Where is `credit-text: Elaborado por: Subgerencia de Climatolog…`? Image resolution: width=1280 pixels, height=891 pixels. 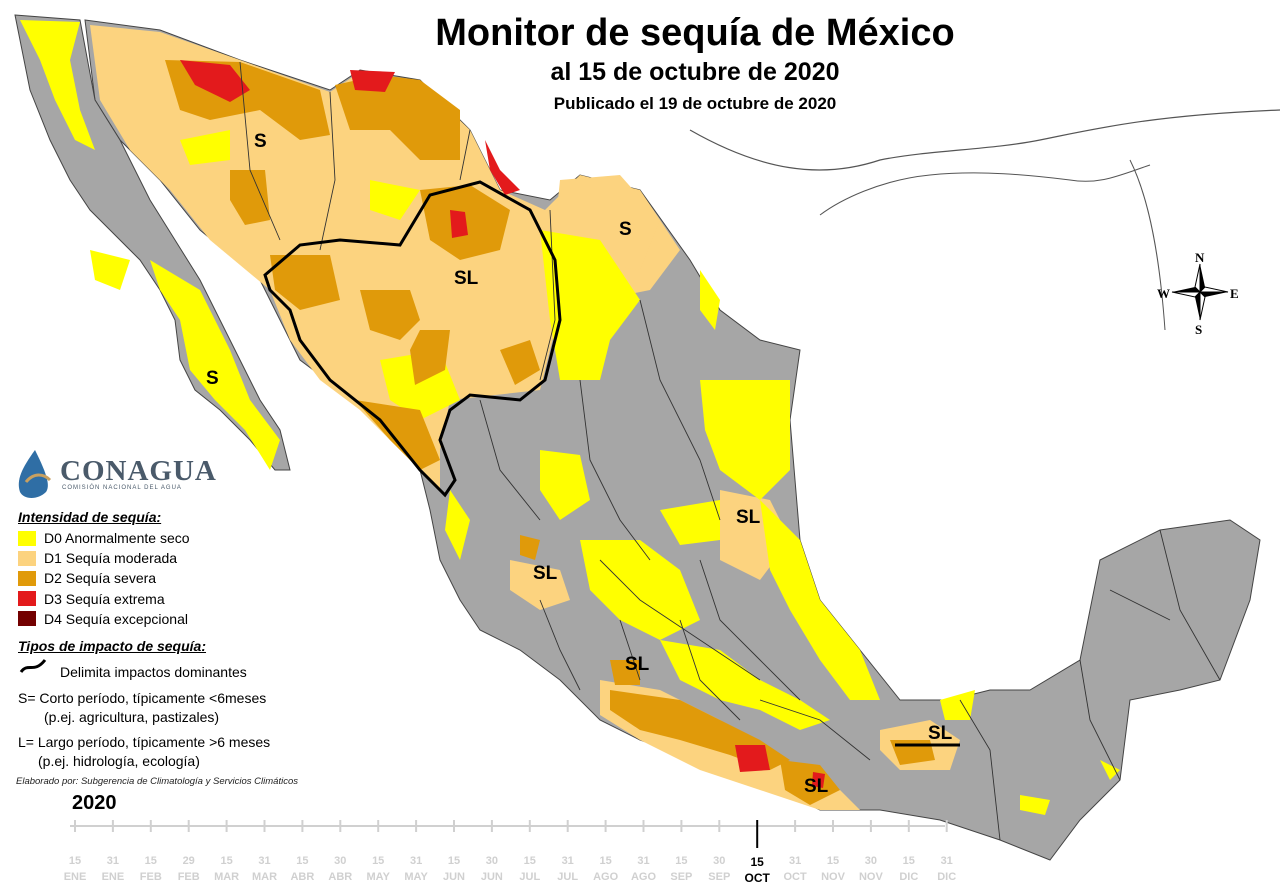
credit-text: Elaborado por: Subgerencia de Climatolog… is located at coordinates (157, 781).